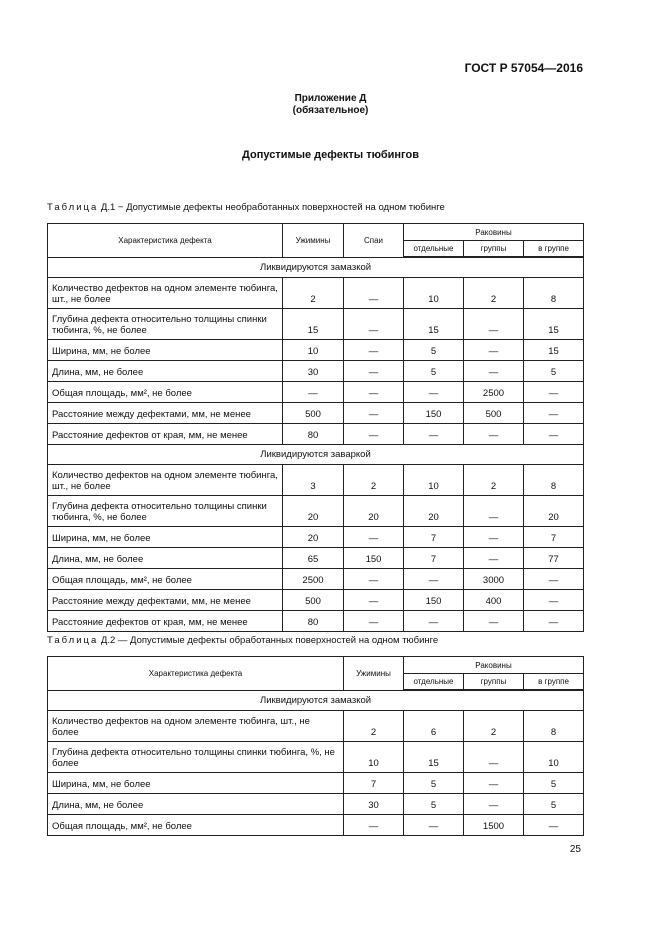  Describe the element at coordinates (316, 783) in the screenshot. I see `table-row: Ширина, мм, не более 7 5—5` at that location.